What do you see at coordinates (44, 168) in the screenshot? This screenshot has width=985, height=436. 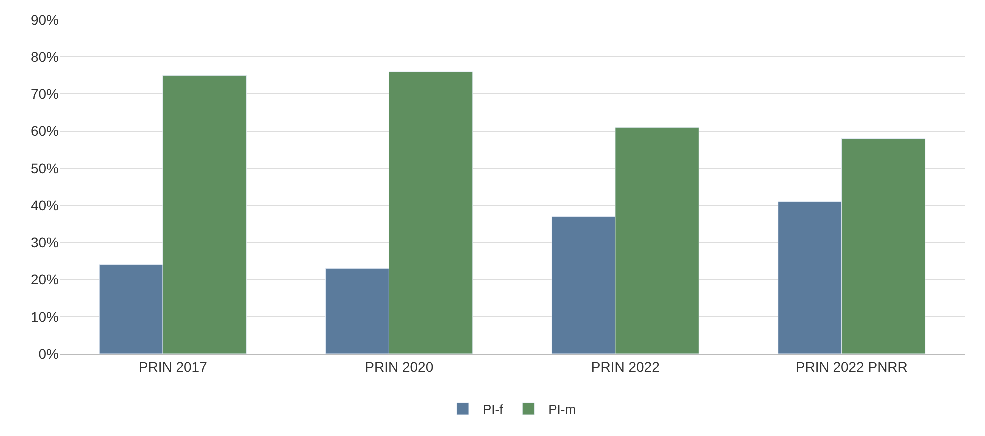 I see `y-tick-label: 50%` at bounding box center [44, 168].